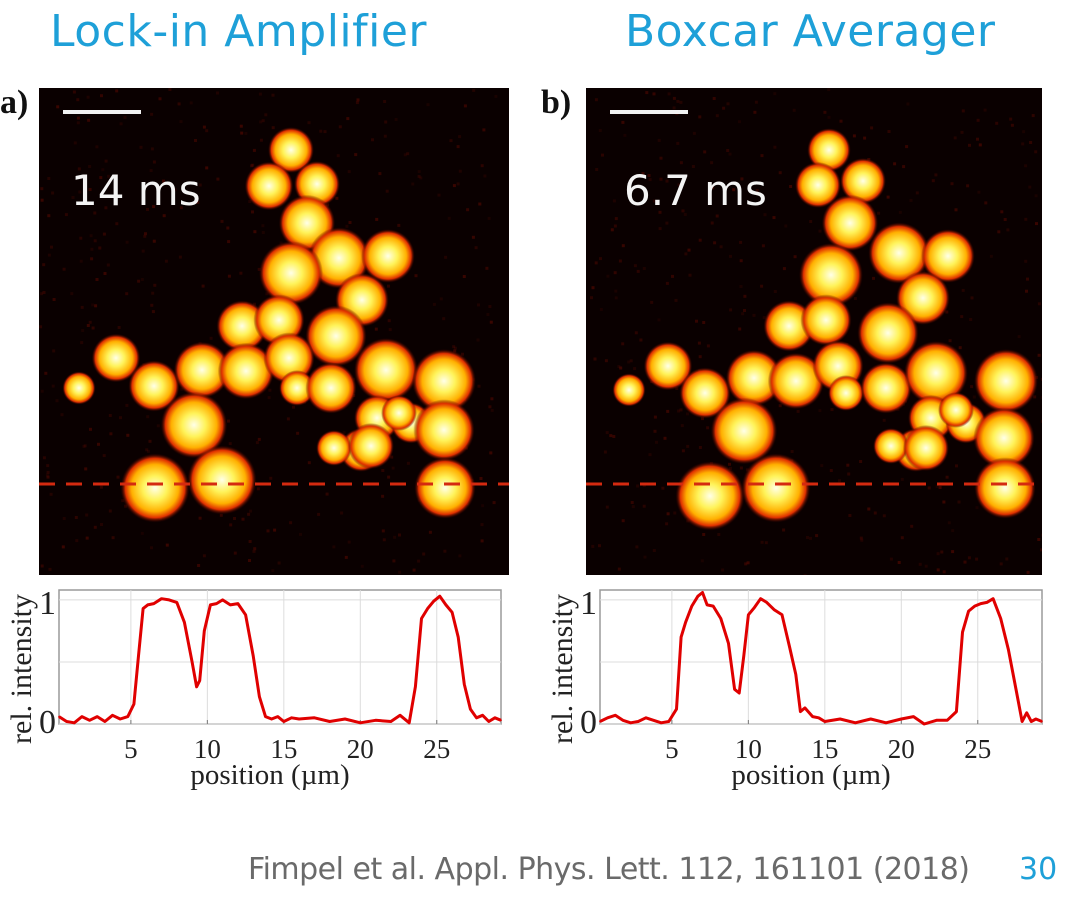  I want to click on x-tick-label: 15, so click(283, 749).